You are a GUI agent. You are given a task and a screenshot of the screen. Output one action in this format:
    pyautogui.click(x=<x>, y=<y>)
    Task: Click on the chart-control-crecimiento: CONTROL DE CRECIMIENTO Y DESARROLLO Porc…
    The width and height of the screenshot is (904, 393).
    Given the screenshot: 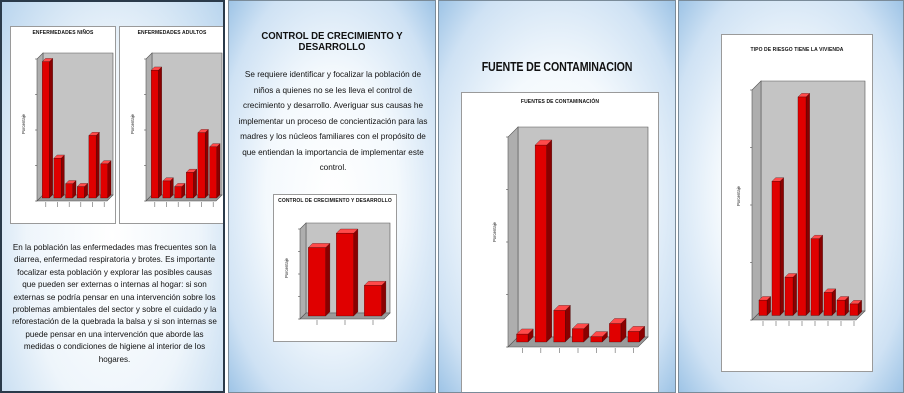 What is the action you would take?
    pyautogui.click(x=335, y=268)
    